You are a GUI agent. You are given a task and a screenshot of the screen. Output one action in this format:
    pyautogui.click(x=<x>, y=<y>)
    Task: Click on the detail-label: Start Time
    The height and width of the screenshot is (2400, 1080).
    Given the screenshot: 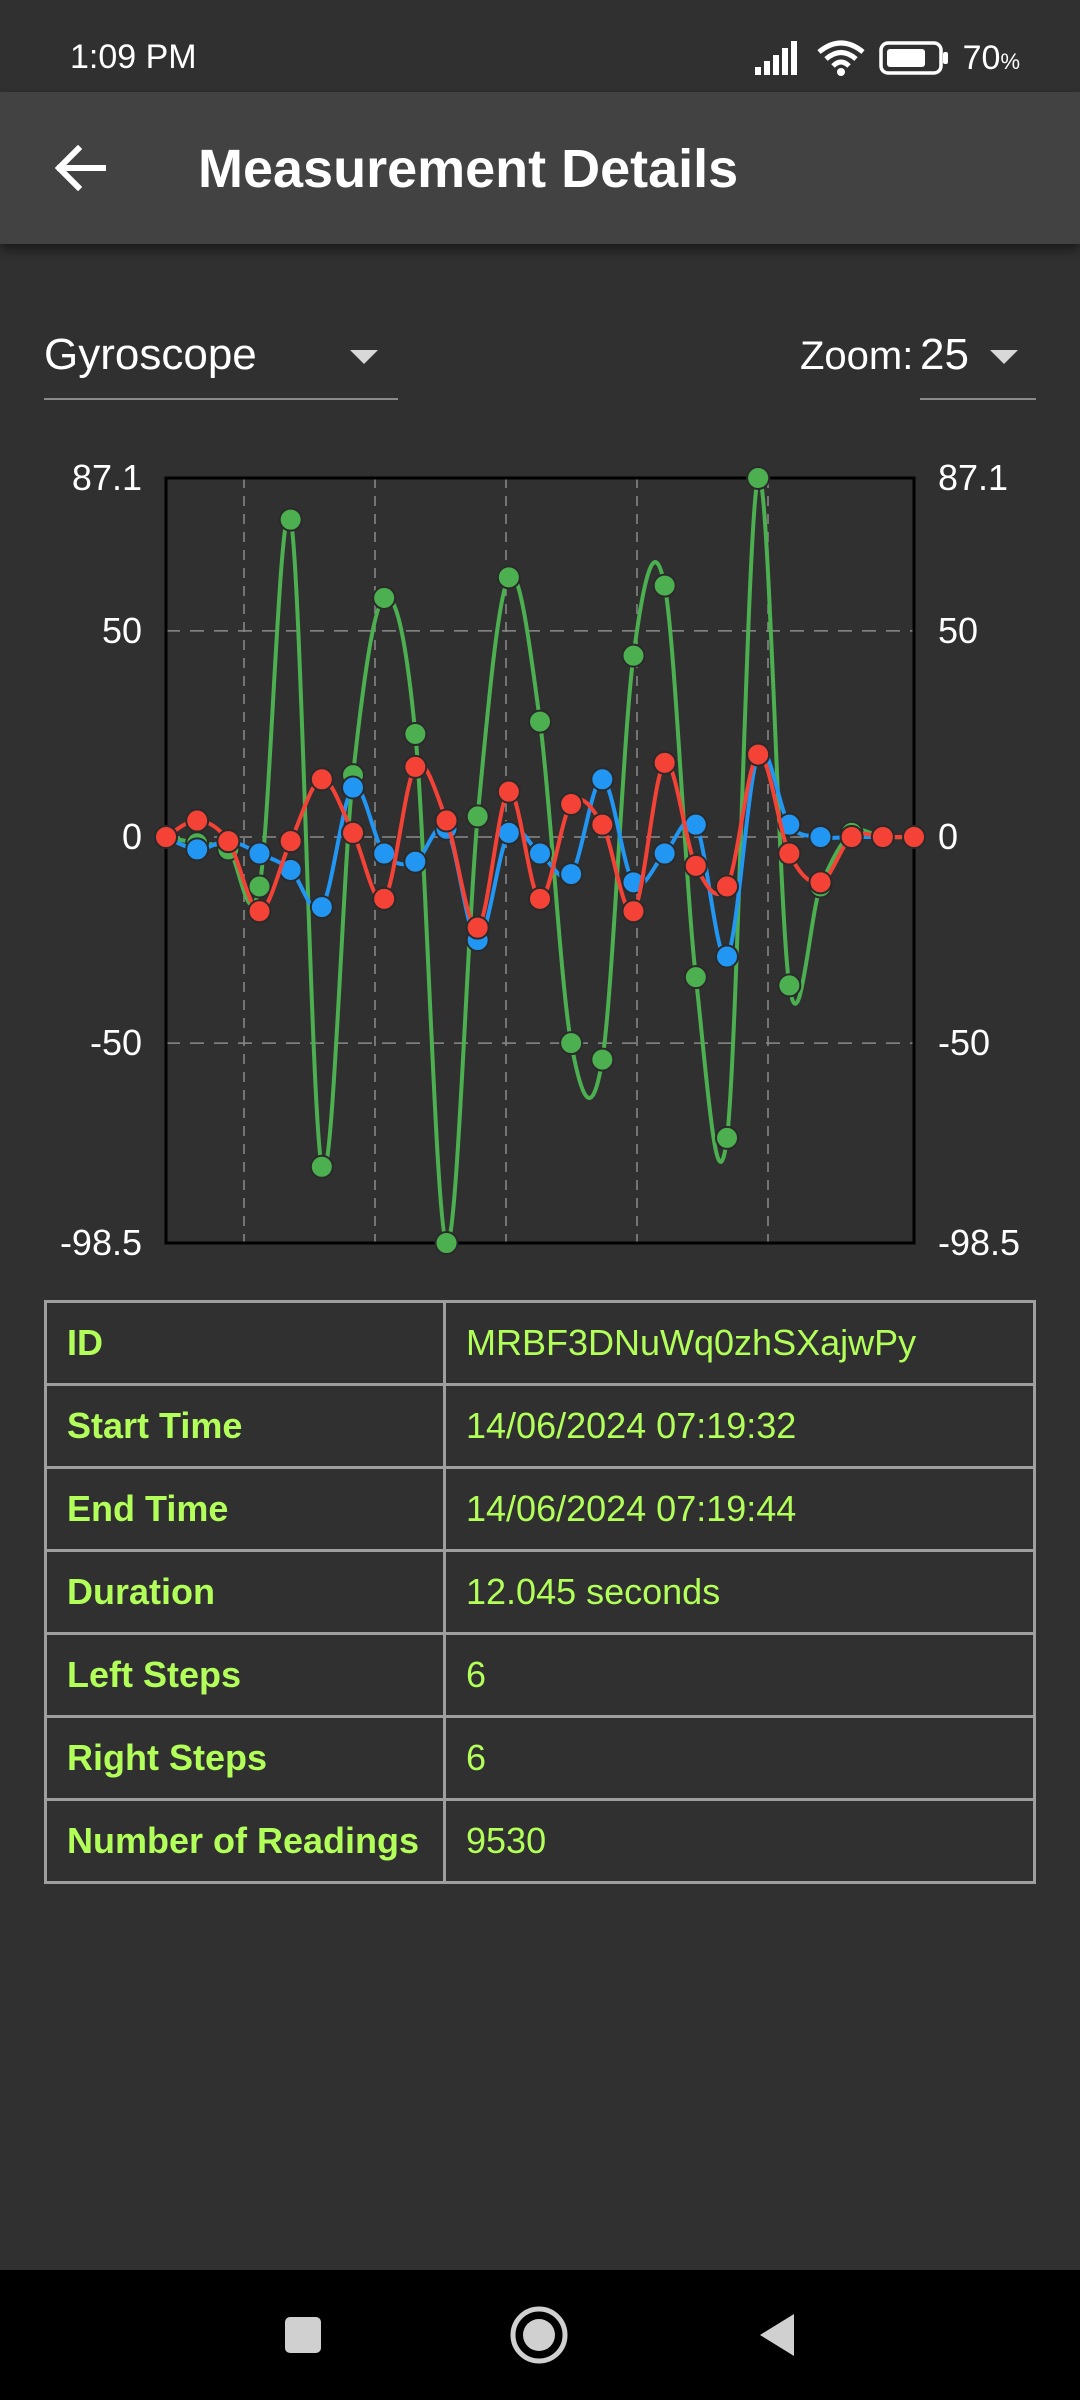 What is the action you would take?
    pyautogui.click(x=245, y=1426)
    